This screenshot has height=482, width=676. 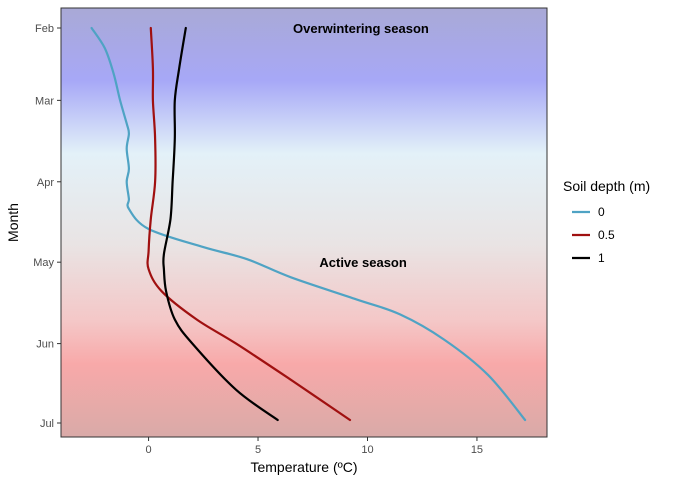 I want to click on x-axis: 0 5 10 15, so click(x=314, y=446).